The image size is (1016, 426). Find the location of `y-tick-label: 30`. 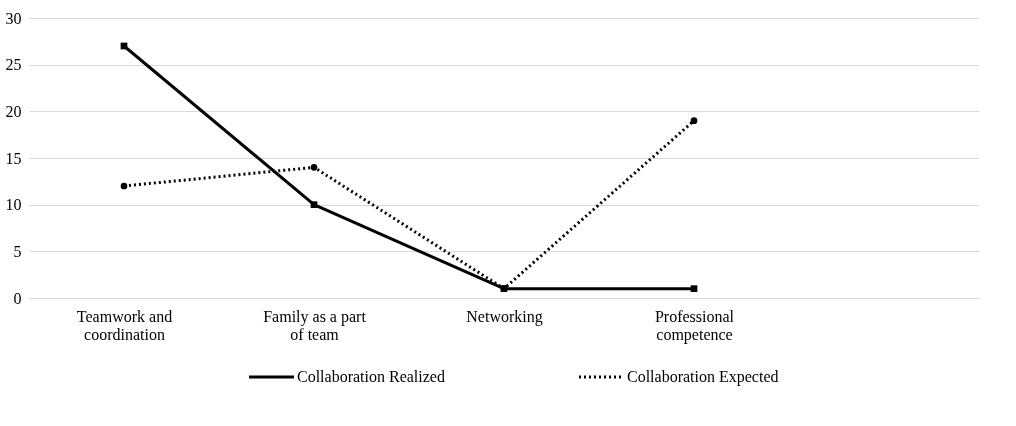

y-tick-label: 30 is located at coordinates (13, 18).